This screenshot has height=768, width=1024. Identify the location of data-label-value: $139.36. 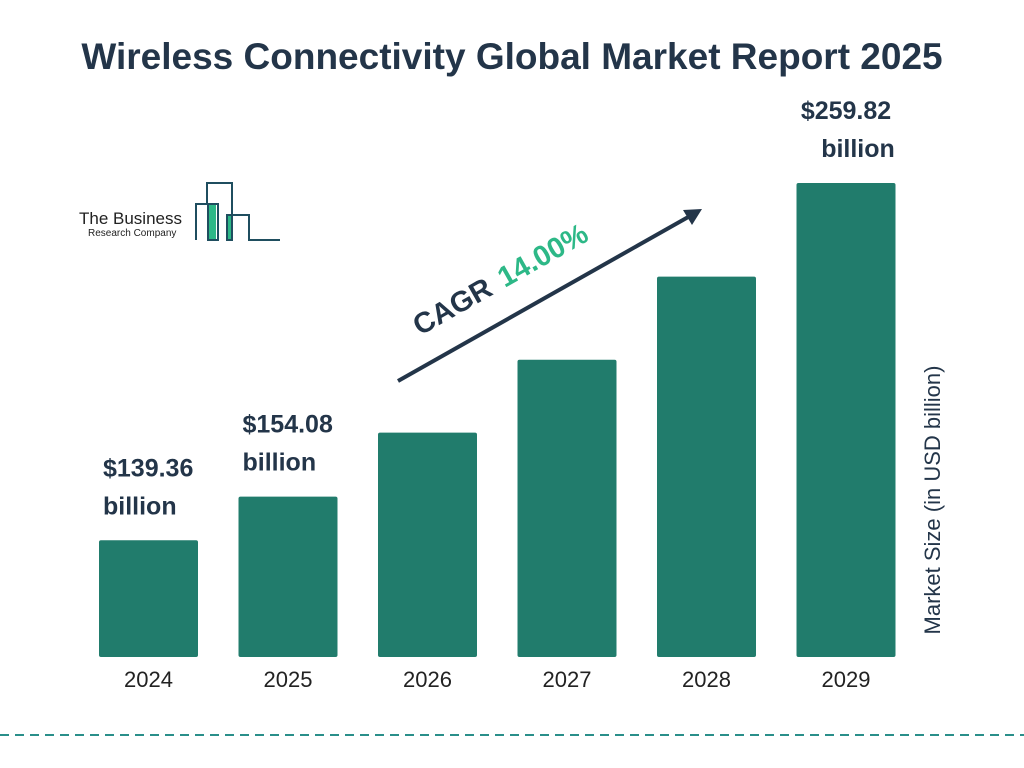
(148, 468).